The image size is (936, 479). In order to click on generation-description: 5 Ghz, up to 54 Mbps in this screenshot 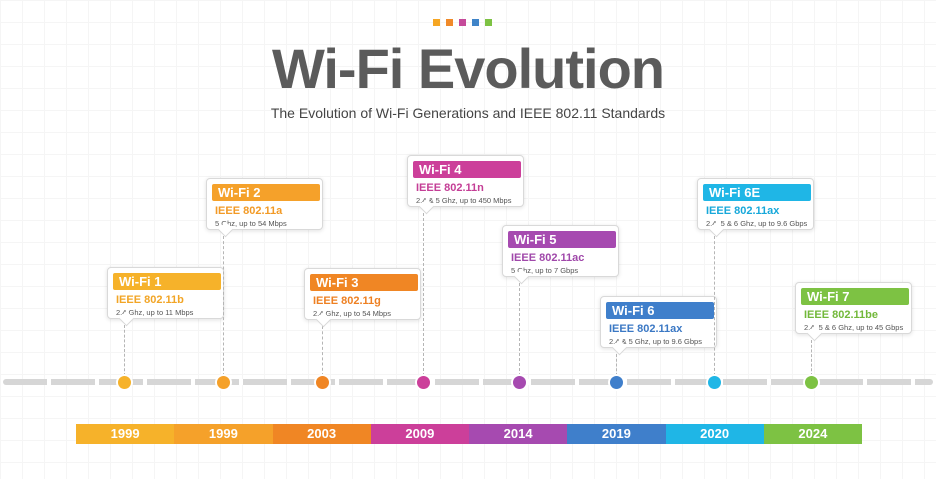, I will do `click(251, 223)`.